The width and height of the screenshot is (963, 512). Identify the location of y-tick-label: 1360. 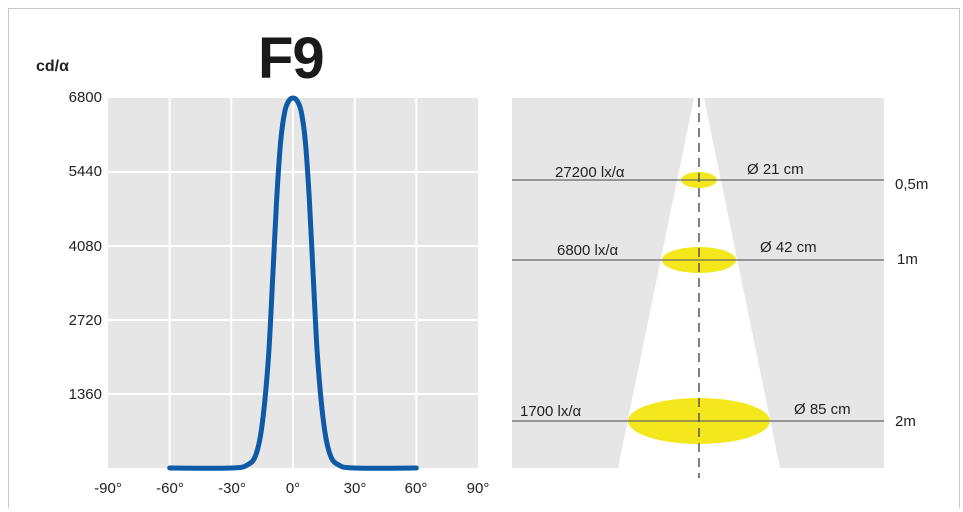
(85, 394).